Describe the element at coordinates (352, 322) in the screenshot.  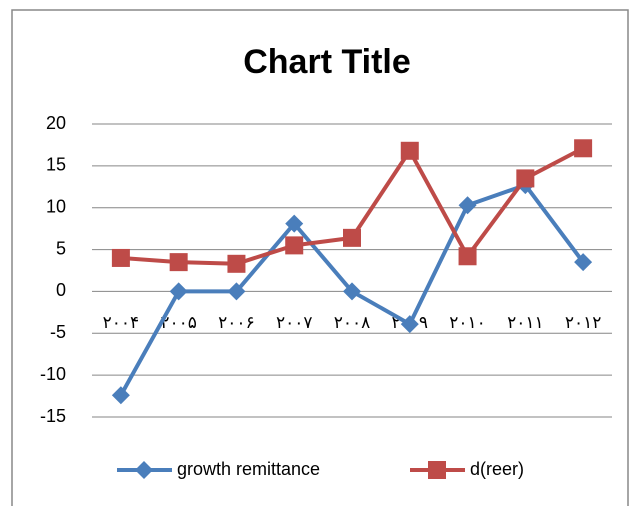
I see `x-tick-label: ۲۰۰۸` at that location.